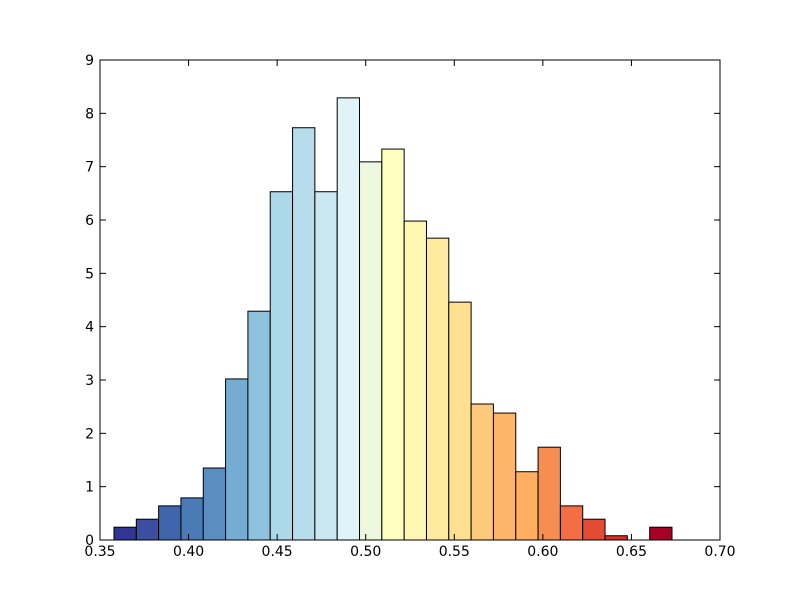  Describe the element at coordinates (631, 552) in the screenshot. I see `x-tick-label: 0.65` at that location.